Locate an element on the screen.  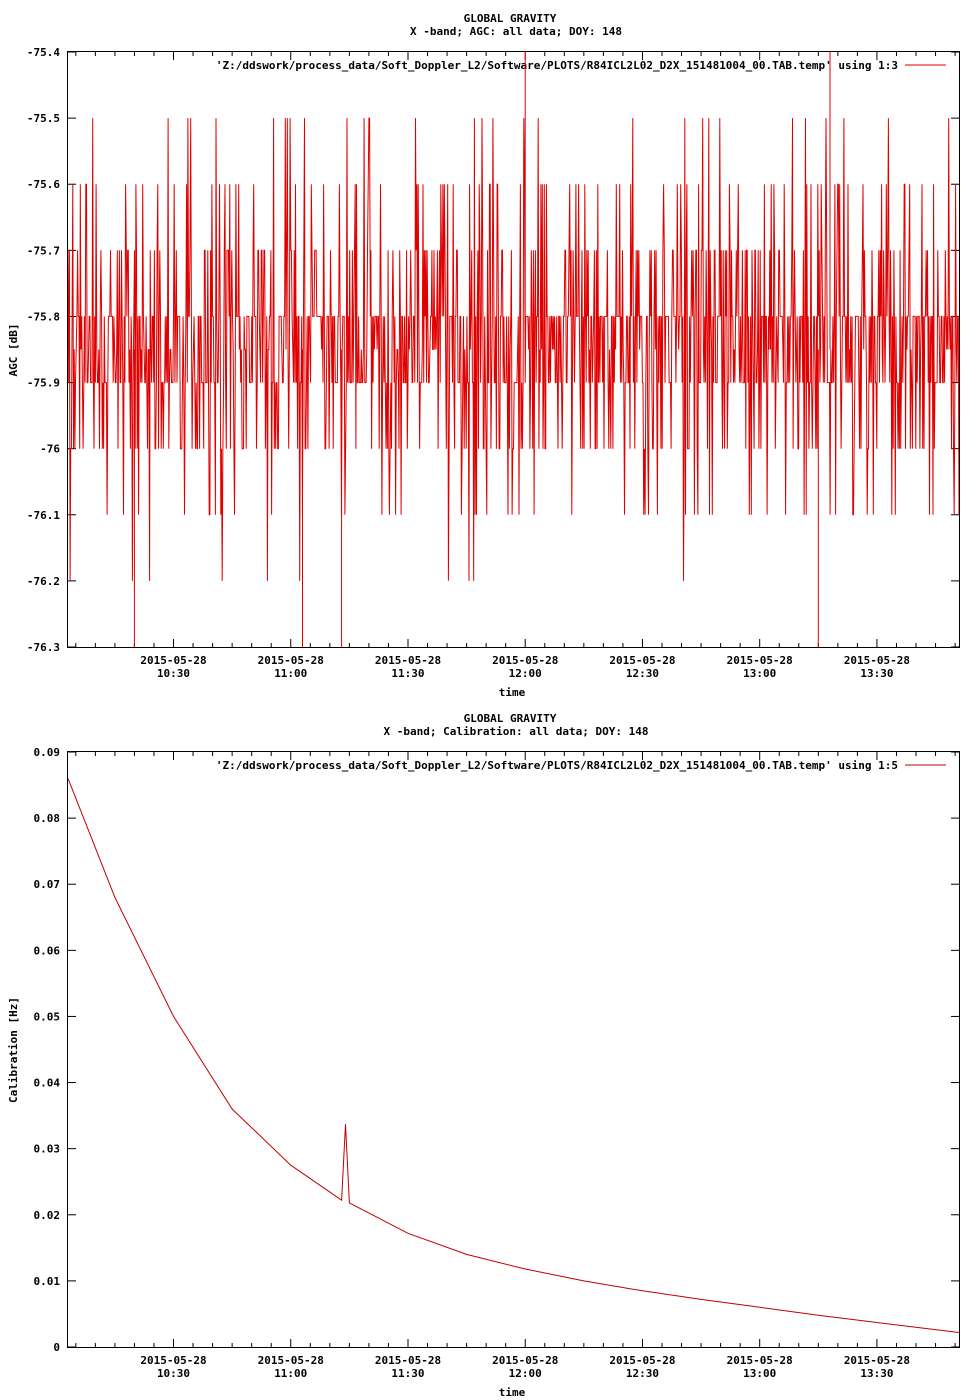
y-tick-label: 0 is located at coordinates (56, 1347).